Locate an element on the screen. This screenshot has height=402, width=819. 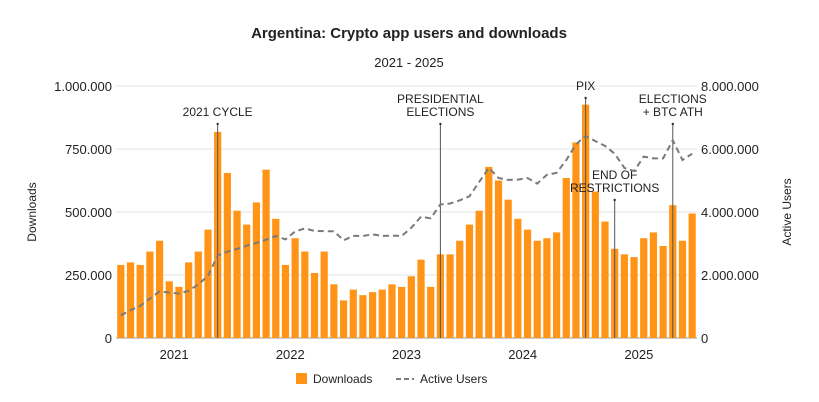
x-tick-label: 2023 is located at coordinates (406, 354).